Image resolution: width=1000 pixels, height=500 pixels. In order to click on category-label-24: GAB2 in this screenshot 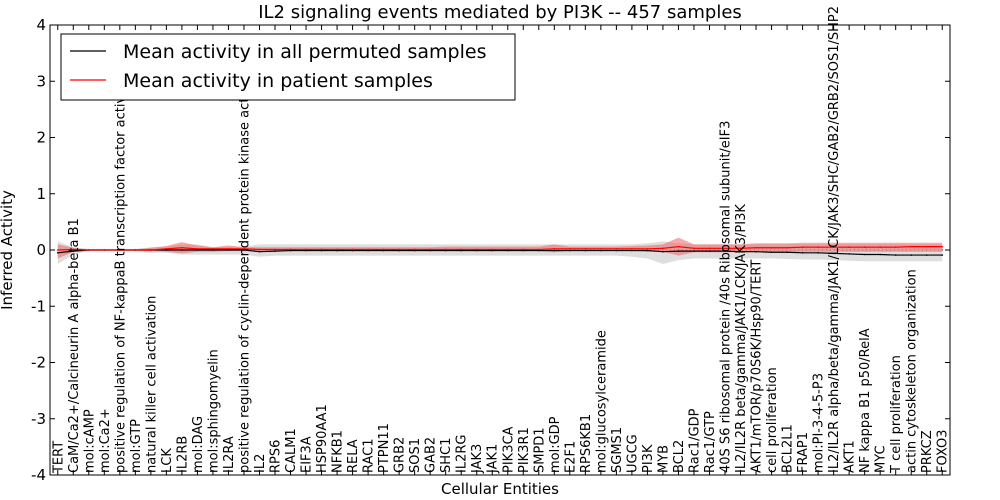, I will do `click(431, 455)`.